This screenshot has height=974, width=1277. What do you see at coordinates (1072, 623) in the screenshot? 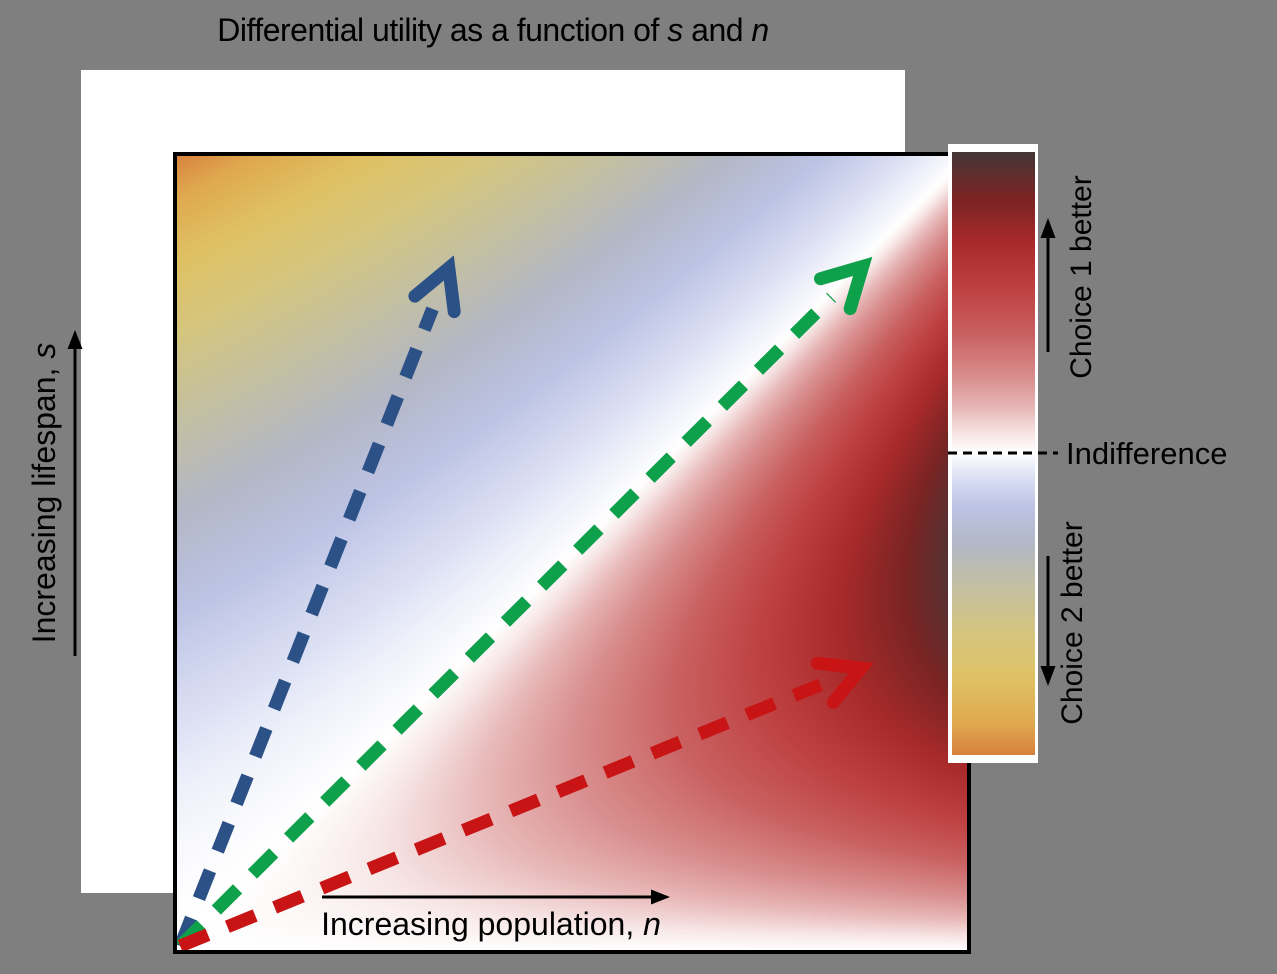
I see `colorbar-label-choice2: Choice 2 better` at bounding box center [1072, 623].